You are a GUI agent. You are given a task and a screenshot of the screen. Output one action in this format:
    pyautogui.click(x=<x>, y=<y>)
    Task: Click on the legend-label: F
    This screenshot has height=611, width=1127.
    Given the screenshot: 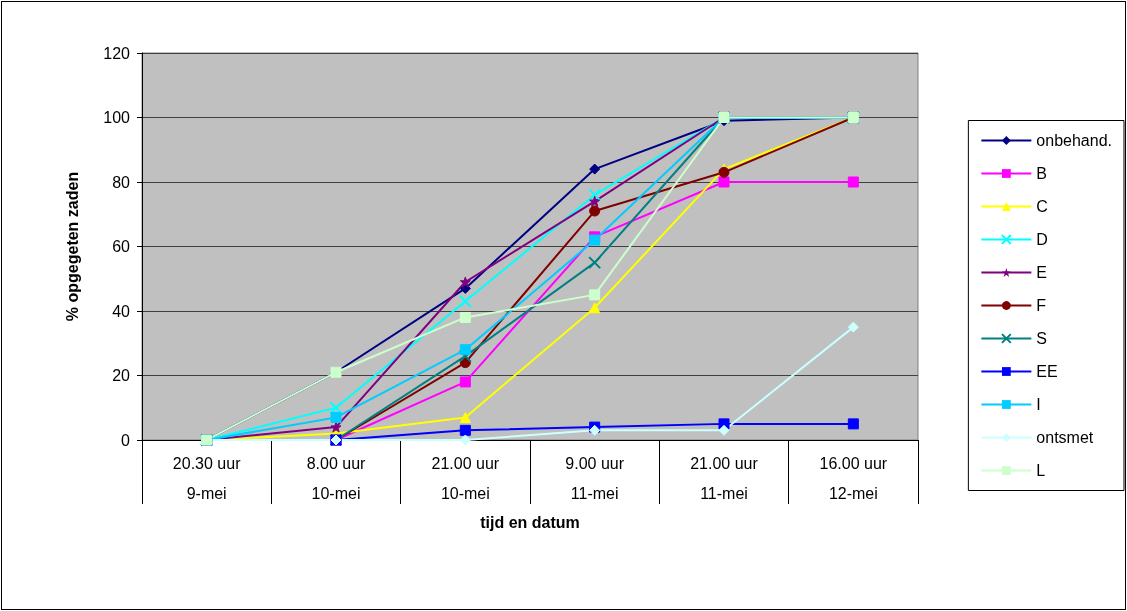 What is the action you would take?
    pyautogui.click(x=1041, y=305)
    